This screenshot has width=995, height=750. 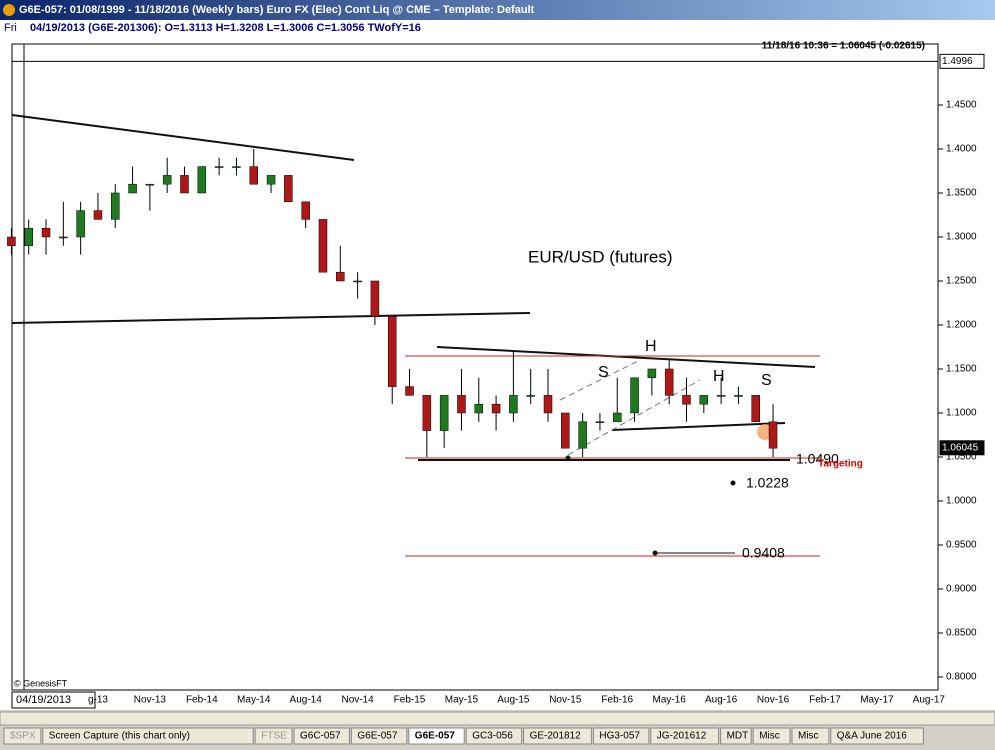 I want to click on tab-label: MDT, so click(x=738, y=736).